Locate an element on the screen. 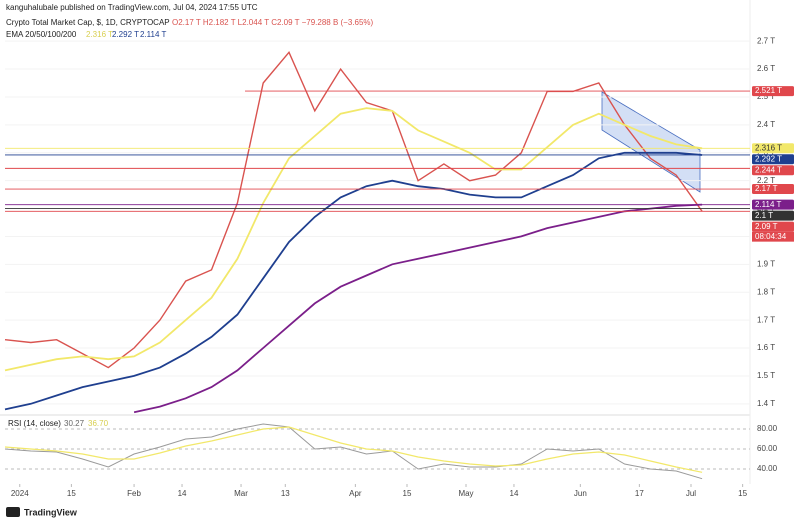 This screenshot has height=523, width=800. price-tag-label: 2.114 T is located at coordinates (768, 204).